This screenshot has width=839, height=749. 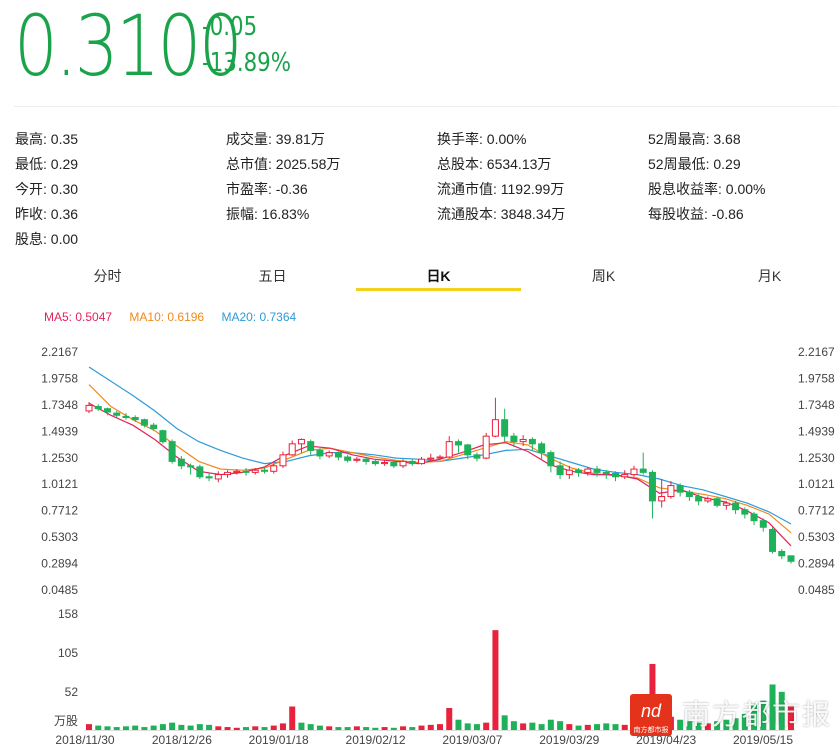 What do you see at coordinates (376, 740) in the screenshot?
I see `date-tick: 2019/02/12` at bounding box center [376, 740].